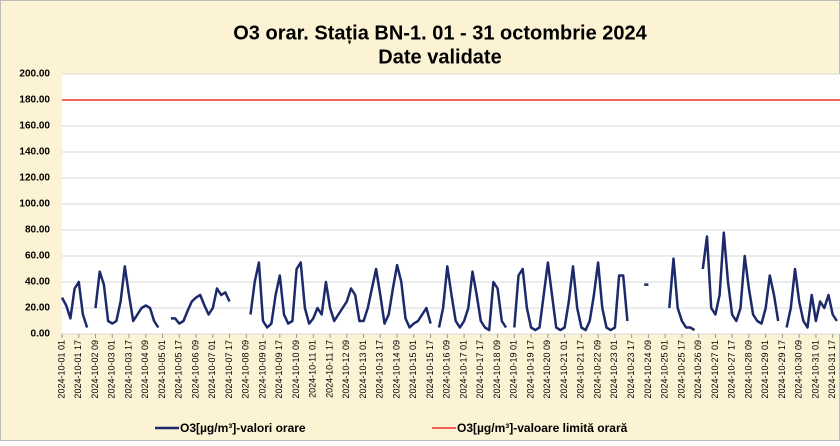  What do you see at coordinates (681, 369) in the screenshot?
I see `x-tick-label: 2024-10-25 17` at bounding box center [681, 369].